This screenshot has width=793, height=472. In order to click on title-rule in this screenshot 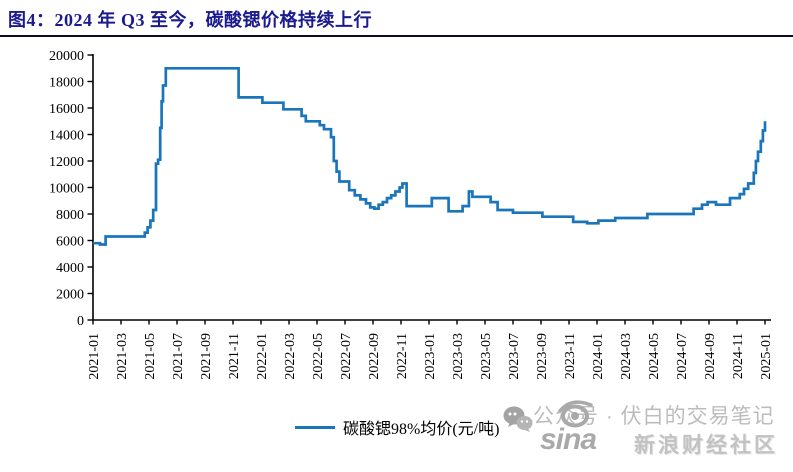, I will do `click(396, 36)`.